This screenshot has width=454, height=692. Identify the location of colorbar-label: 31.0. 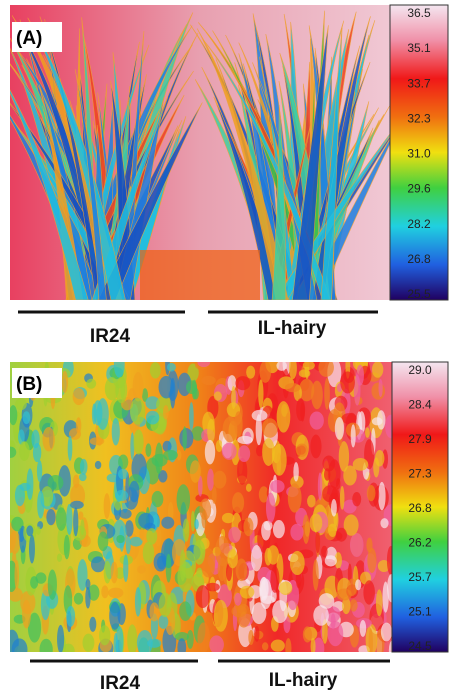
(419, 154).